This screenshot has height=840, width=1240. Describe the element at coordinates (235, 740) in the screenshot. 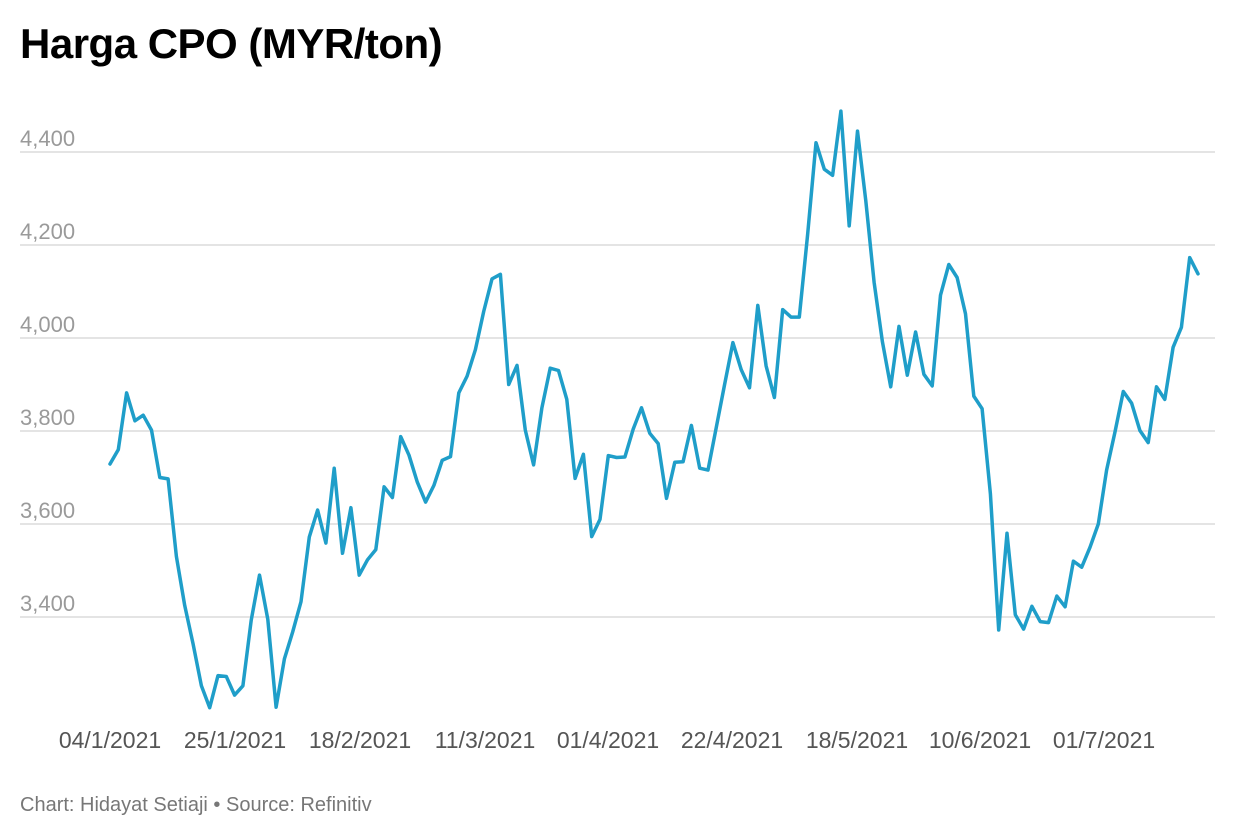

I see `x-tick-label: 25/1/2021` at that location.